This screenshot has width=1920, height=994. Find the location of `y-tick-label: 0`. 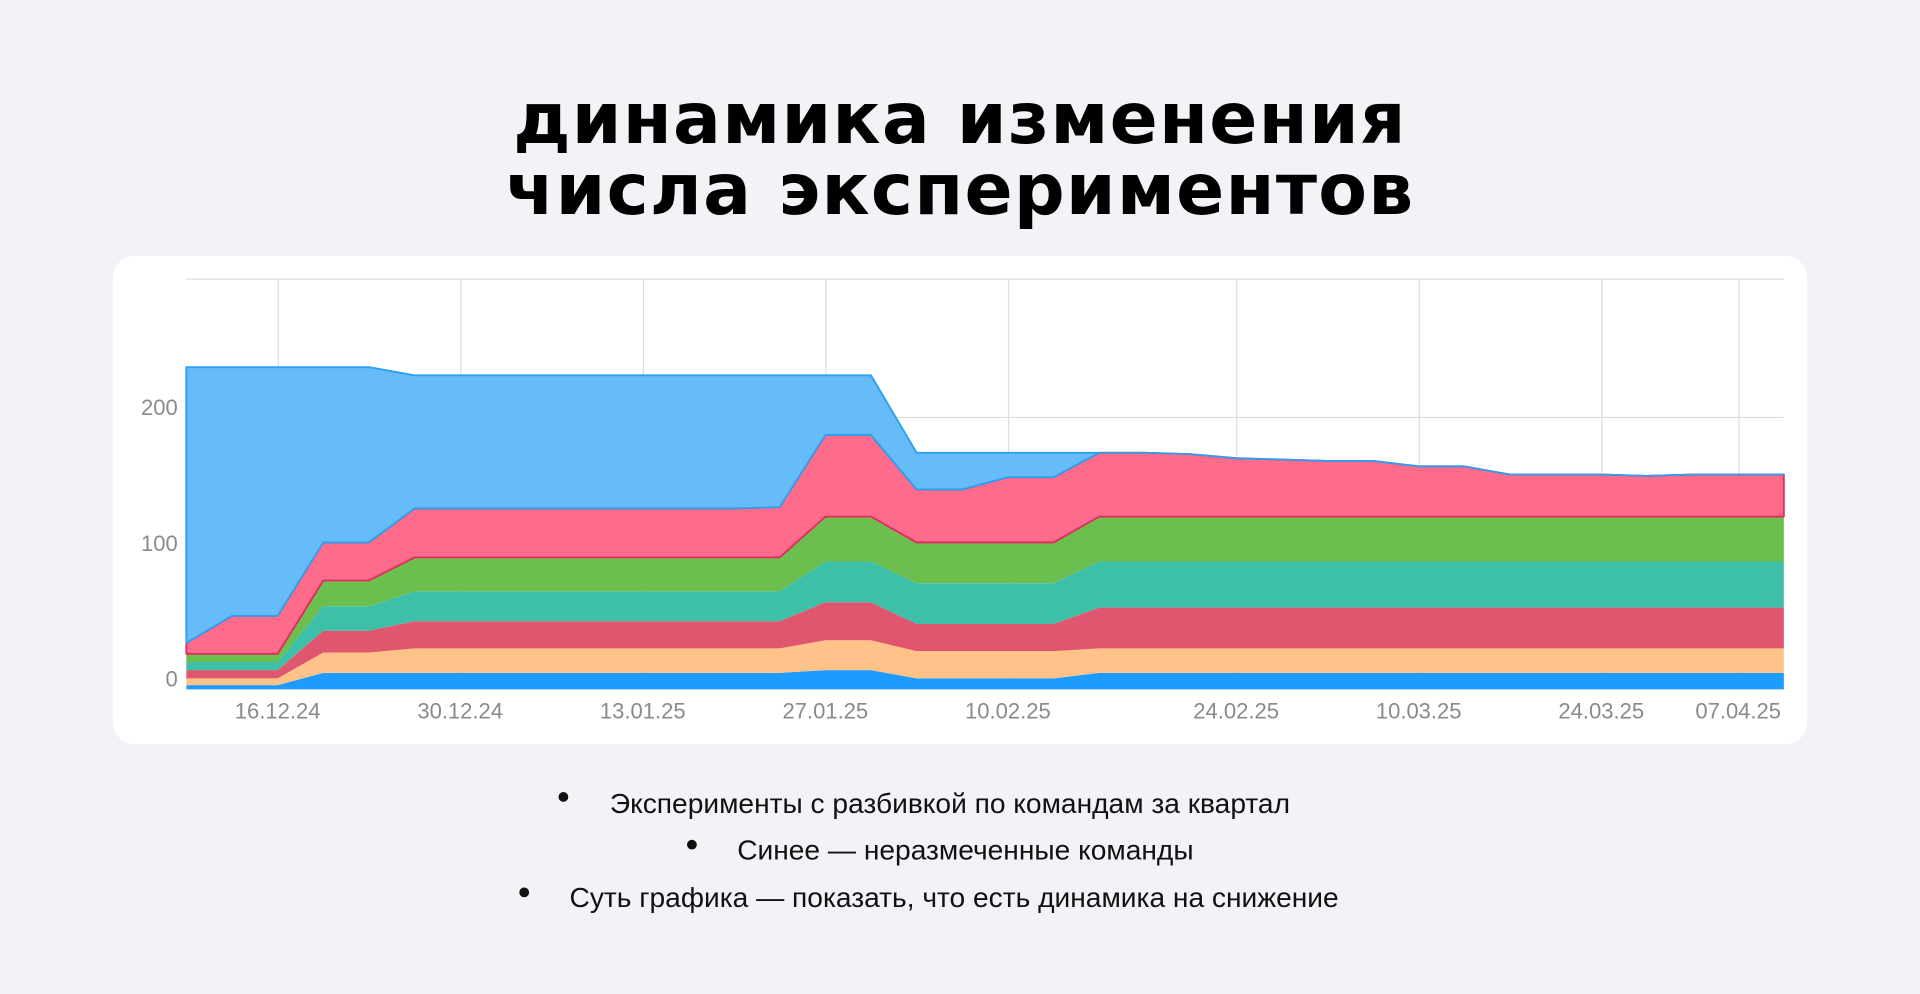

y-tick-label: 0 is located at coordinates (172, 679).